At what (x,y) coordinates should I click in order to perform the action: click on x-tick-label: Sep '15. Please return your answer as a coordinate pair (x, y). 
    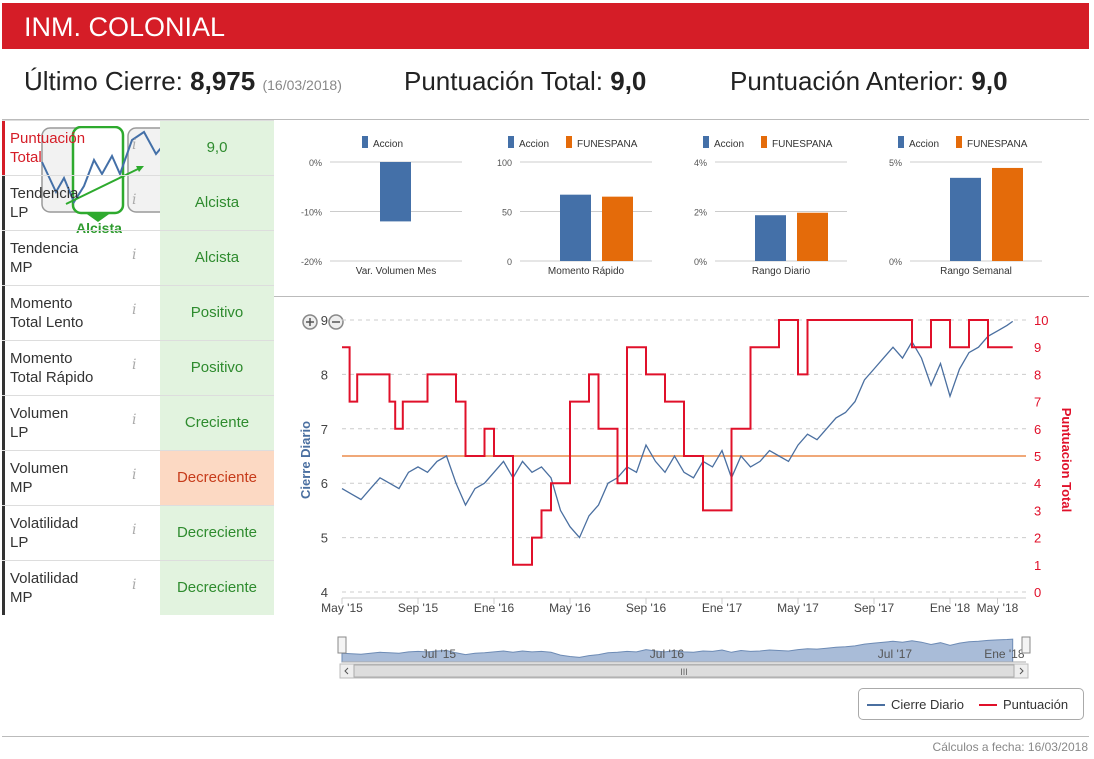
    Looking at the image, I should click on (418, 608).